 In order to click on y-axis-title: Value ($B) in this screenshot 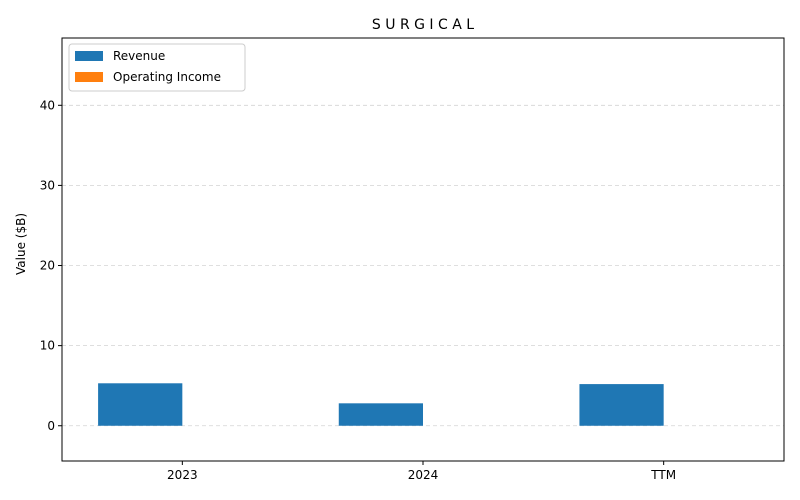, I will do `click(21, 244)`.